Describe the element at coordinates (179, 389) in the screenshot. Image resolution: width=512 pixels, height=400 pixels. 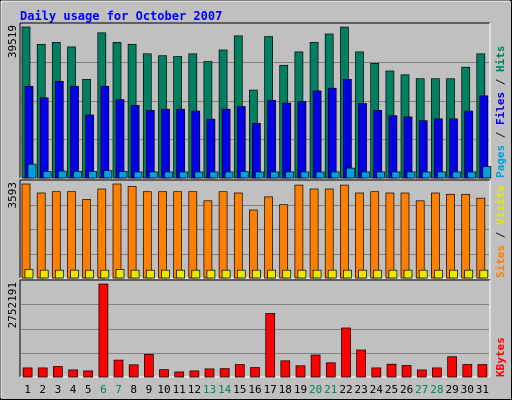
I see `x-tick-label-11: 11` at that location.